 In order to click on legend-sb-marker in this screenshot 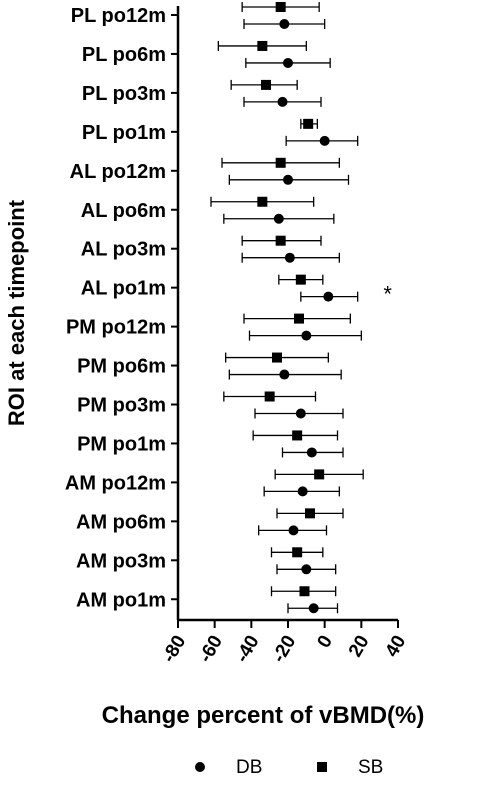, I will do `click(322, 767)`.